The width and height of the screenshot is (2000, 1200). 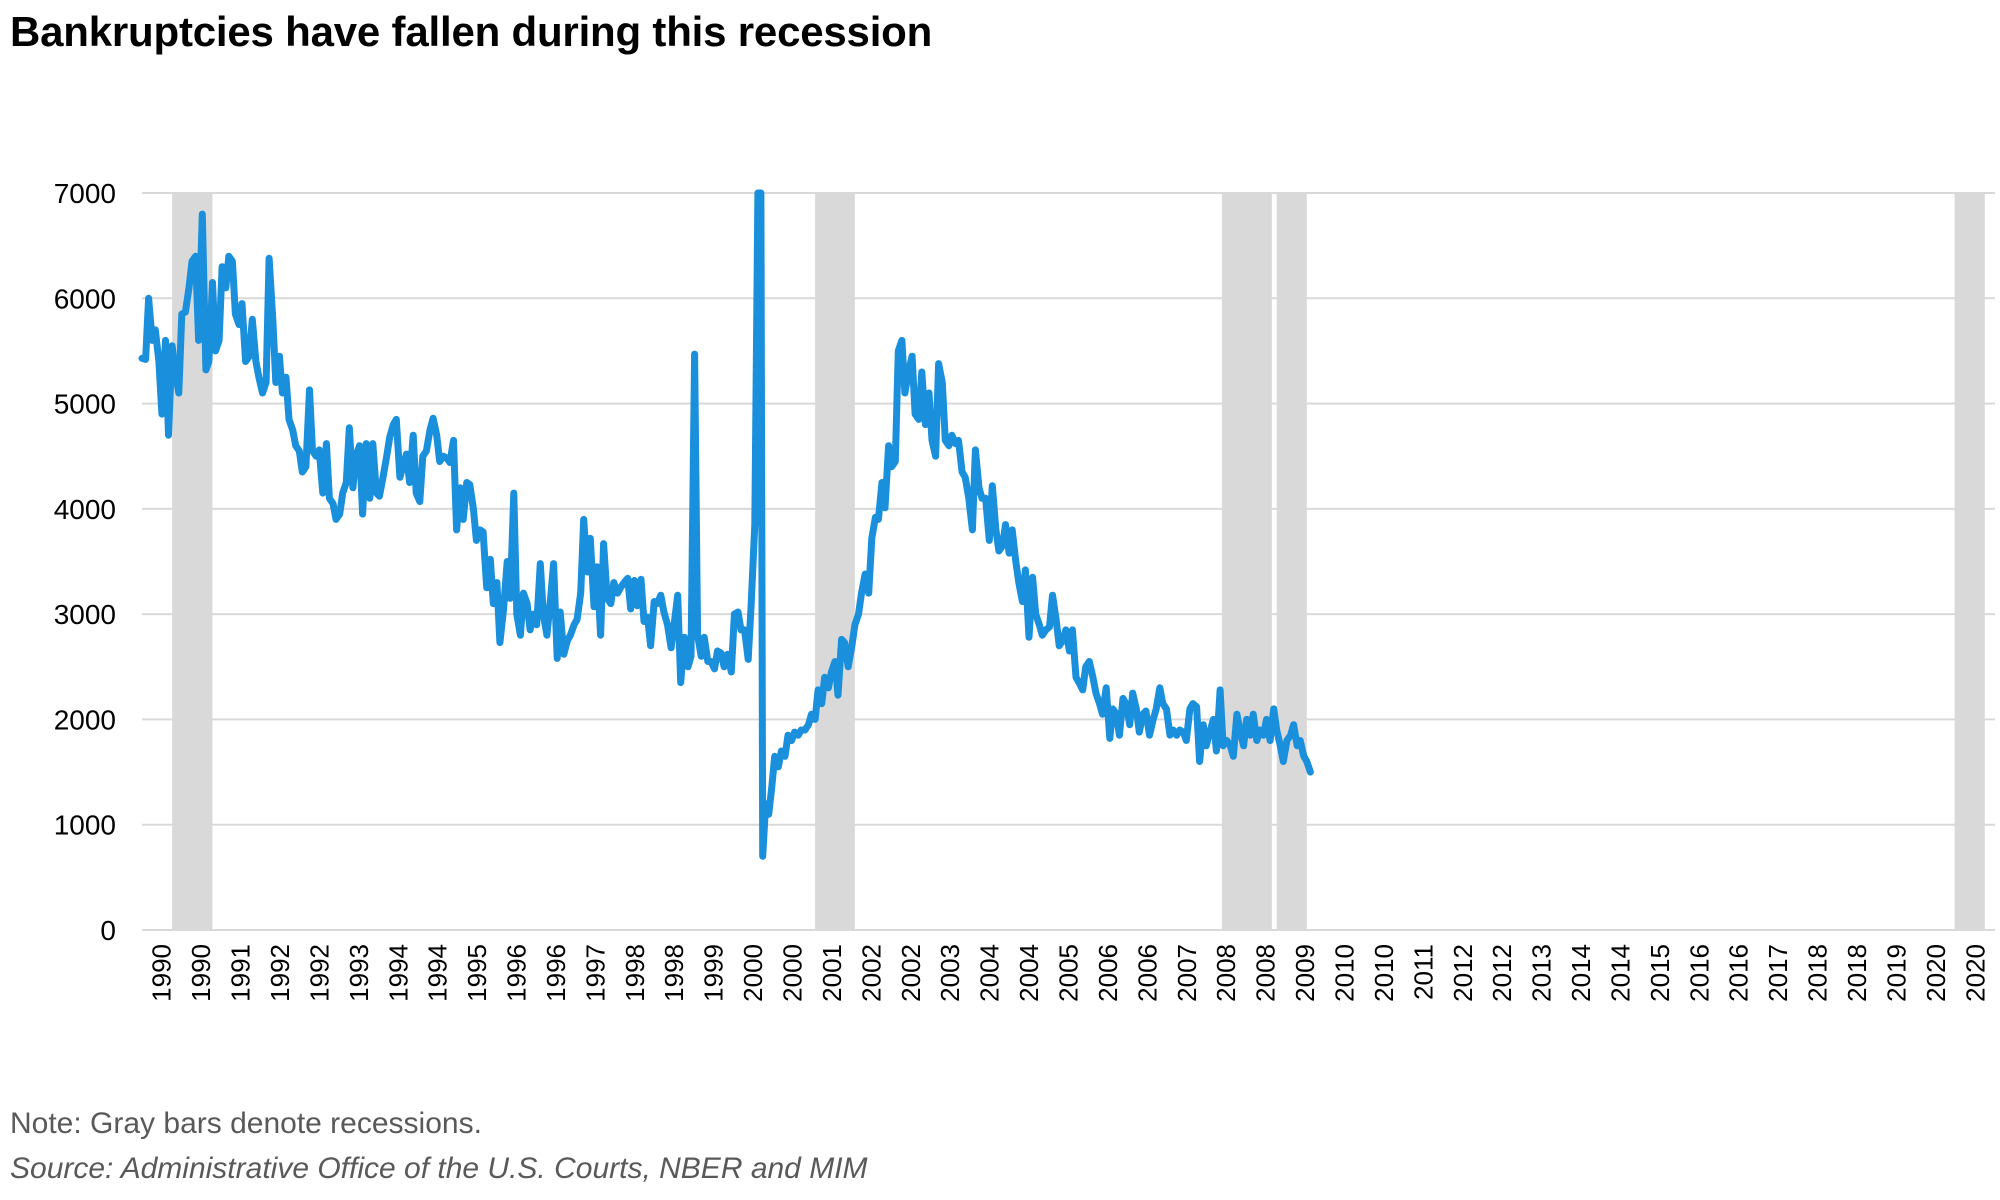 What do you see at coordinates (85, 825) in the screenshot?
I see `y-tick-label: 1000` at bounding box center [85, 825].